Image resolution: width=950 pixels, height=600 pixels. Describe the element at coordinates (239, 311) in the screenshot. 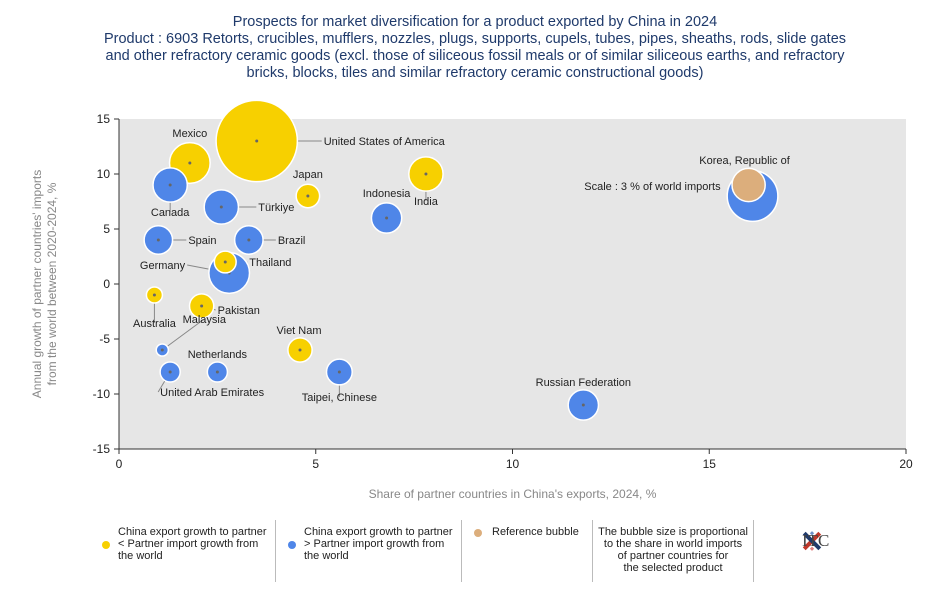

I see `bubble-label: Pakistan` at that location.